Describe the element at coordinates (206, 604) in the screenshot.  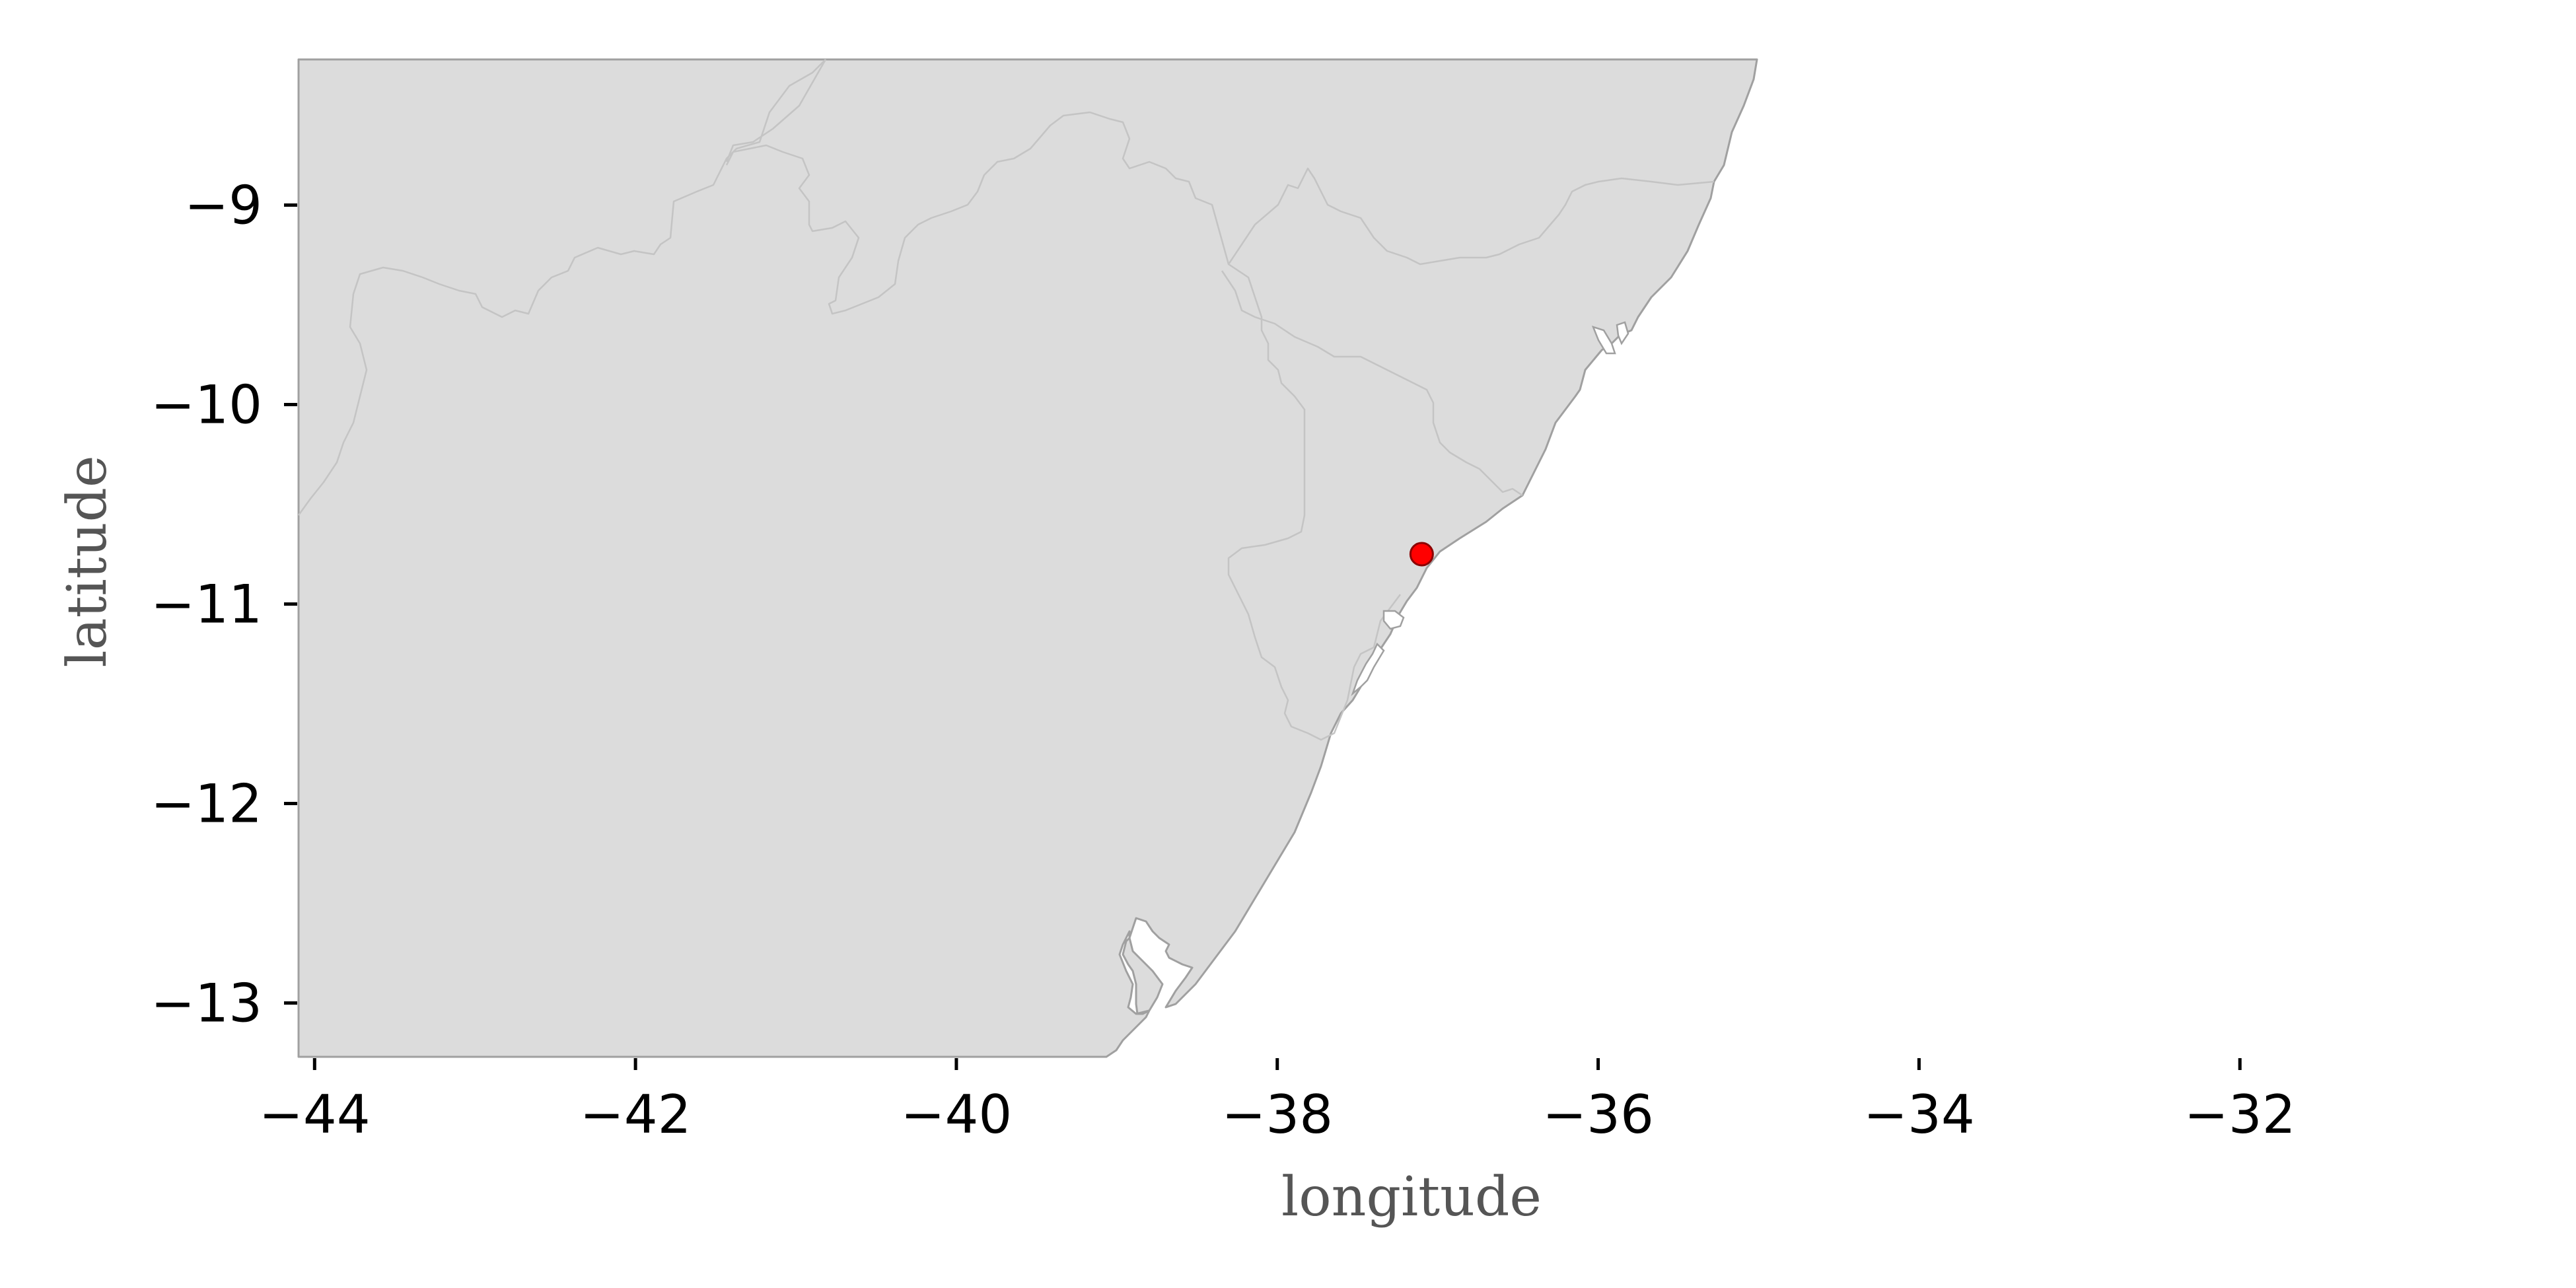
I see `y-tick-label: −11` at that location.